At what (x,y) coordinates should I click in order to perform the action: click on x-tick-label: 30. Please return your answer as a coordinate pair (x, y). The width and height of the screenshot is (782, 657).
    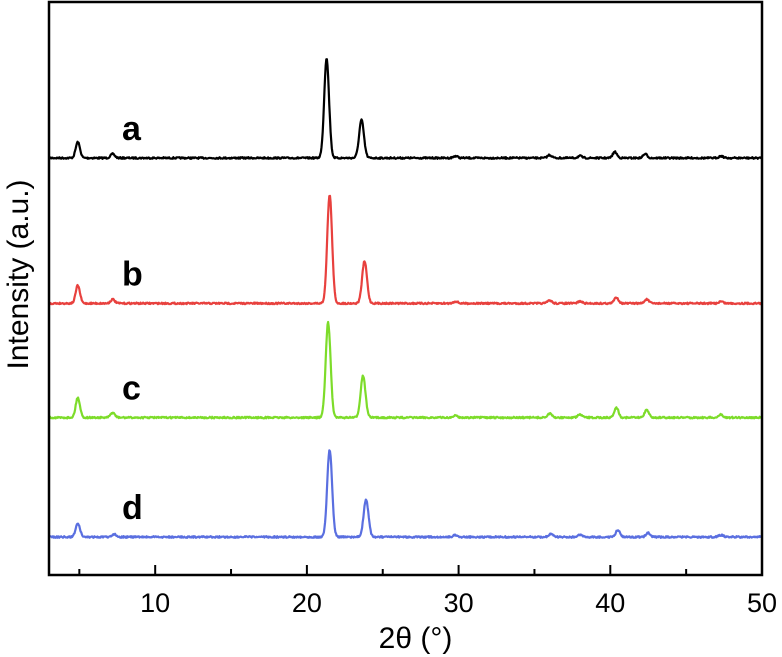
    Looking at the image, I should click on (459, 603).